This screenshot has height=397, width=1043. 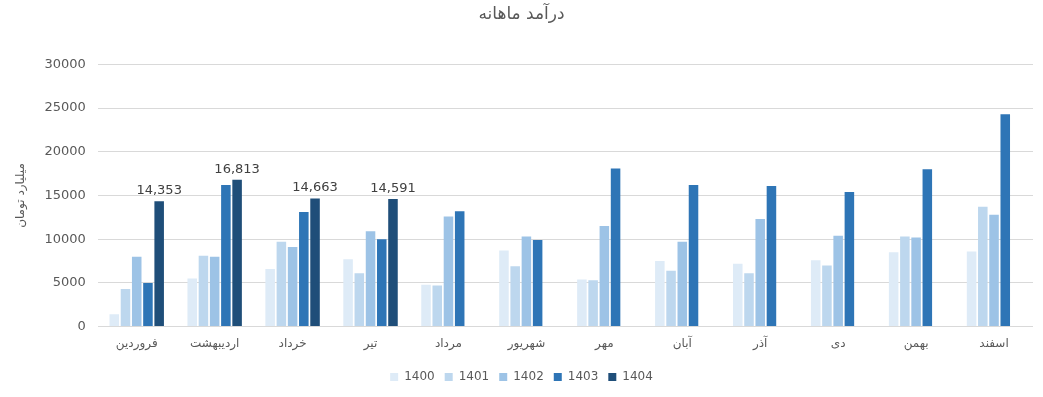 What do you see at coordinates (65, 63) in the screenshot?
I see `y-tick-label: 30000` at bounding box center [65, 63].